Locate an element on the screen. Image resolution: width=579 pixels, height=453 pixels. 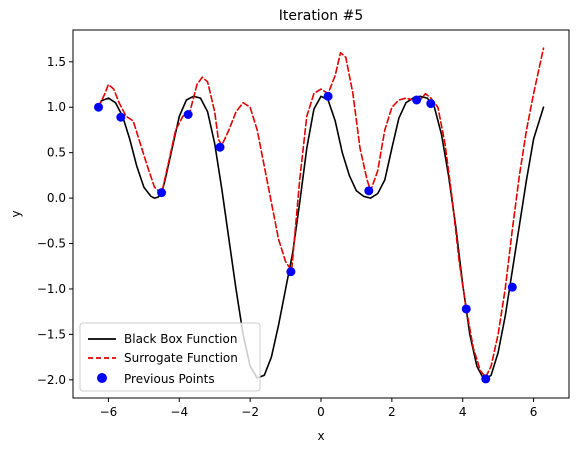
y-tick-label: 0.0 is located at coordinates (56, 198).